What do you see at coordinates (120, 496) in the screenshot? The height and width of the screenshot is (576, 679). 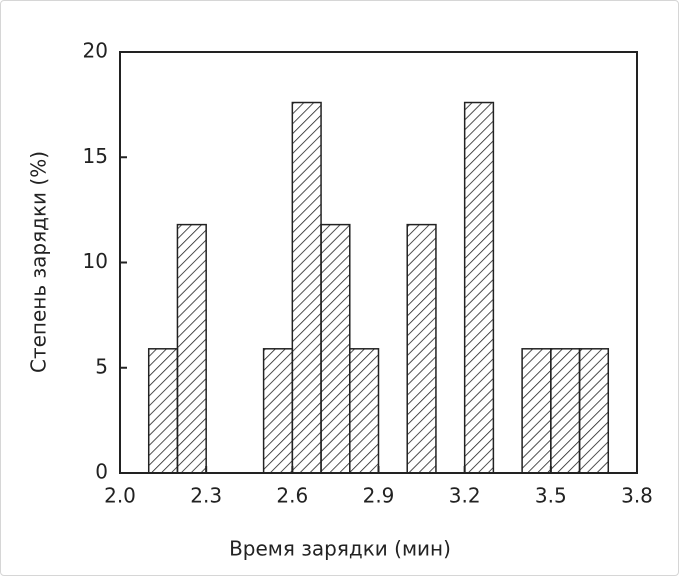 I see `x-tick-label: 2.0` at bounding box center [120, 496].